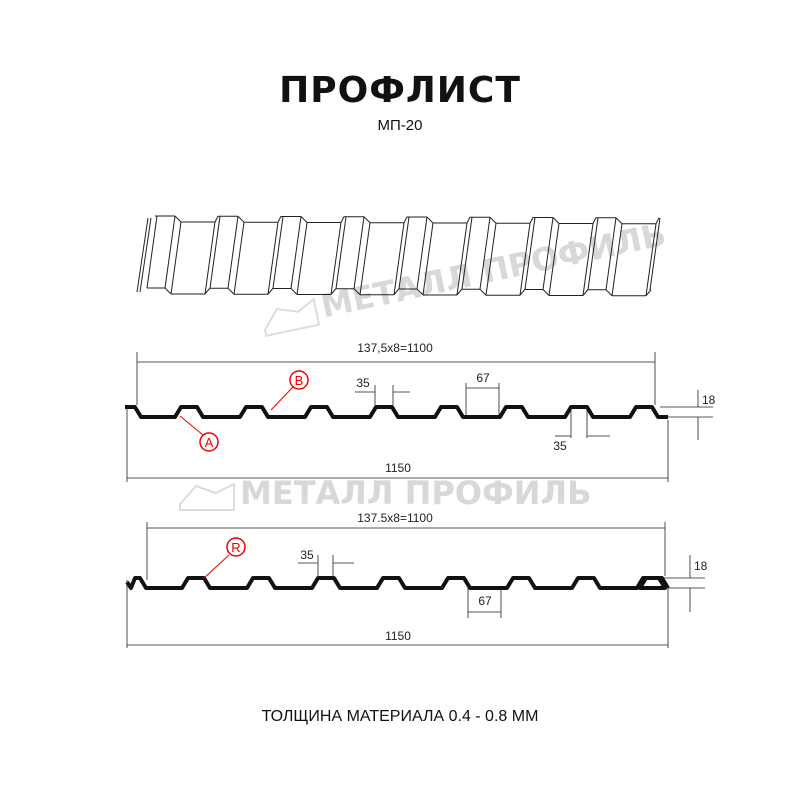 Image resolution: width=800 pixels, height=800 pixels. Describe the element at coordinates (199, 433) in the screenshot. I see `callout-a: A` at that location.